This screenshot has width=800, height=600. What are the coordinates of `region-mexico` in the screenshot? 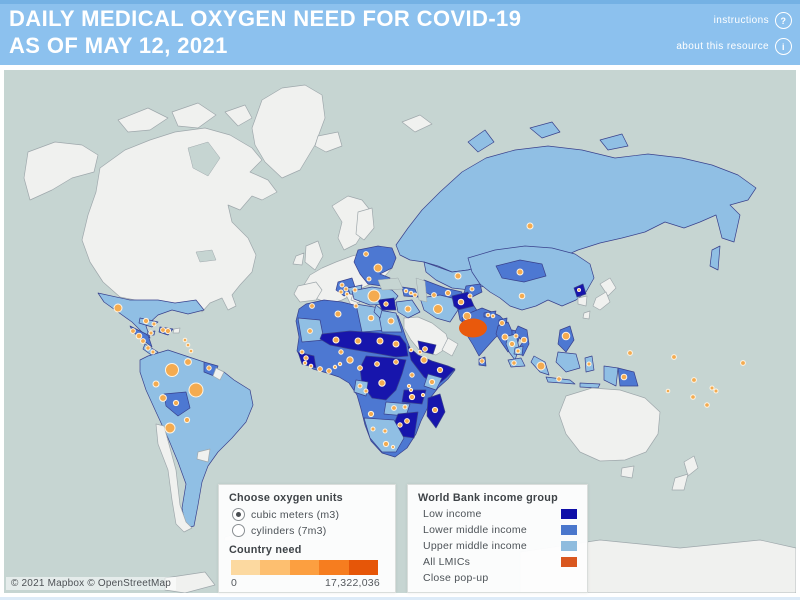 It's located at (151, 315).